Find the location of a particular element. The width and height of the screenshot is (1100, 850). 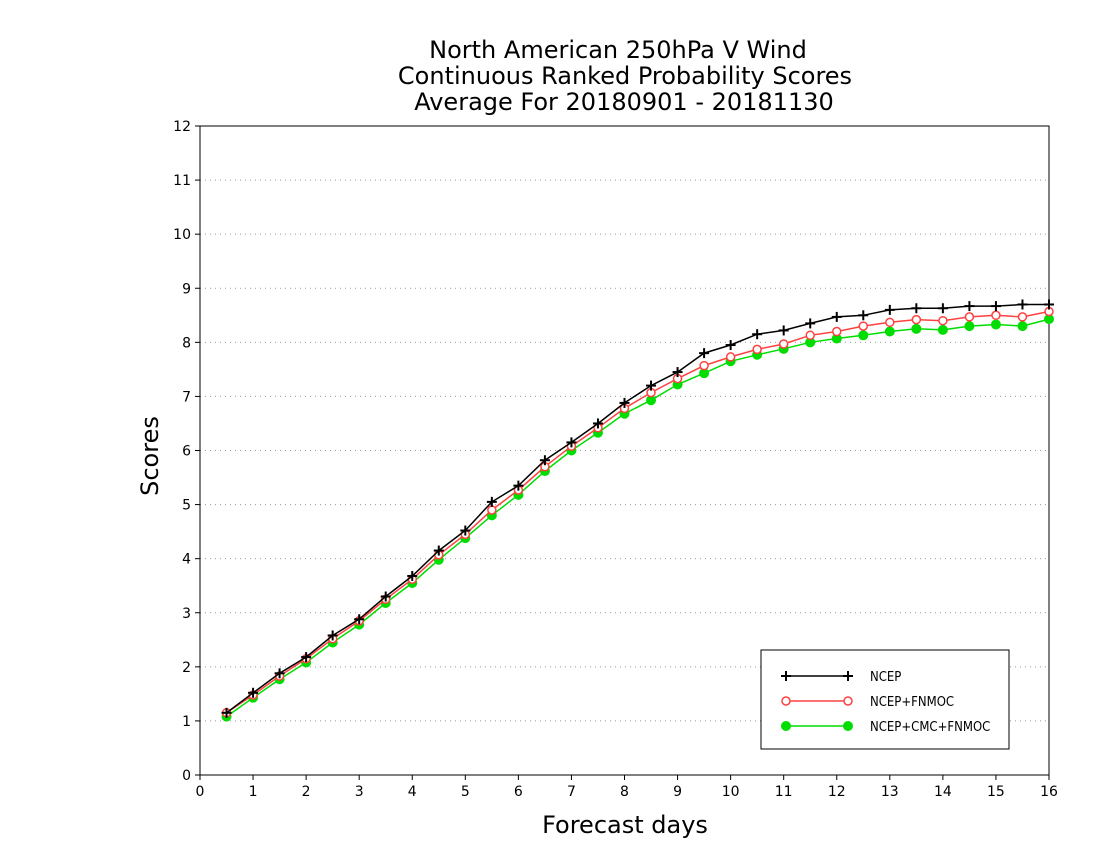

y-tick-label: 7 is located at coordinates (186, 397).